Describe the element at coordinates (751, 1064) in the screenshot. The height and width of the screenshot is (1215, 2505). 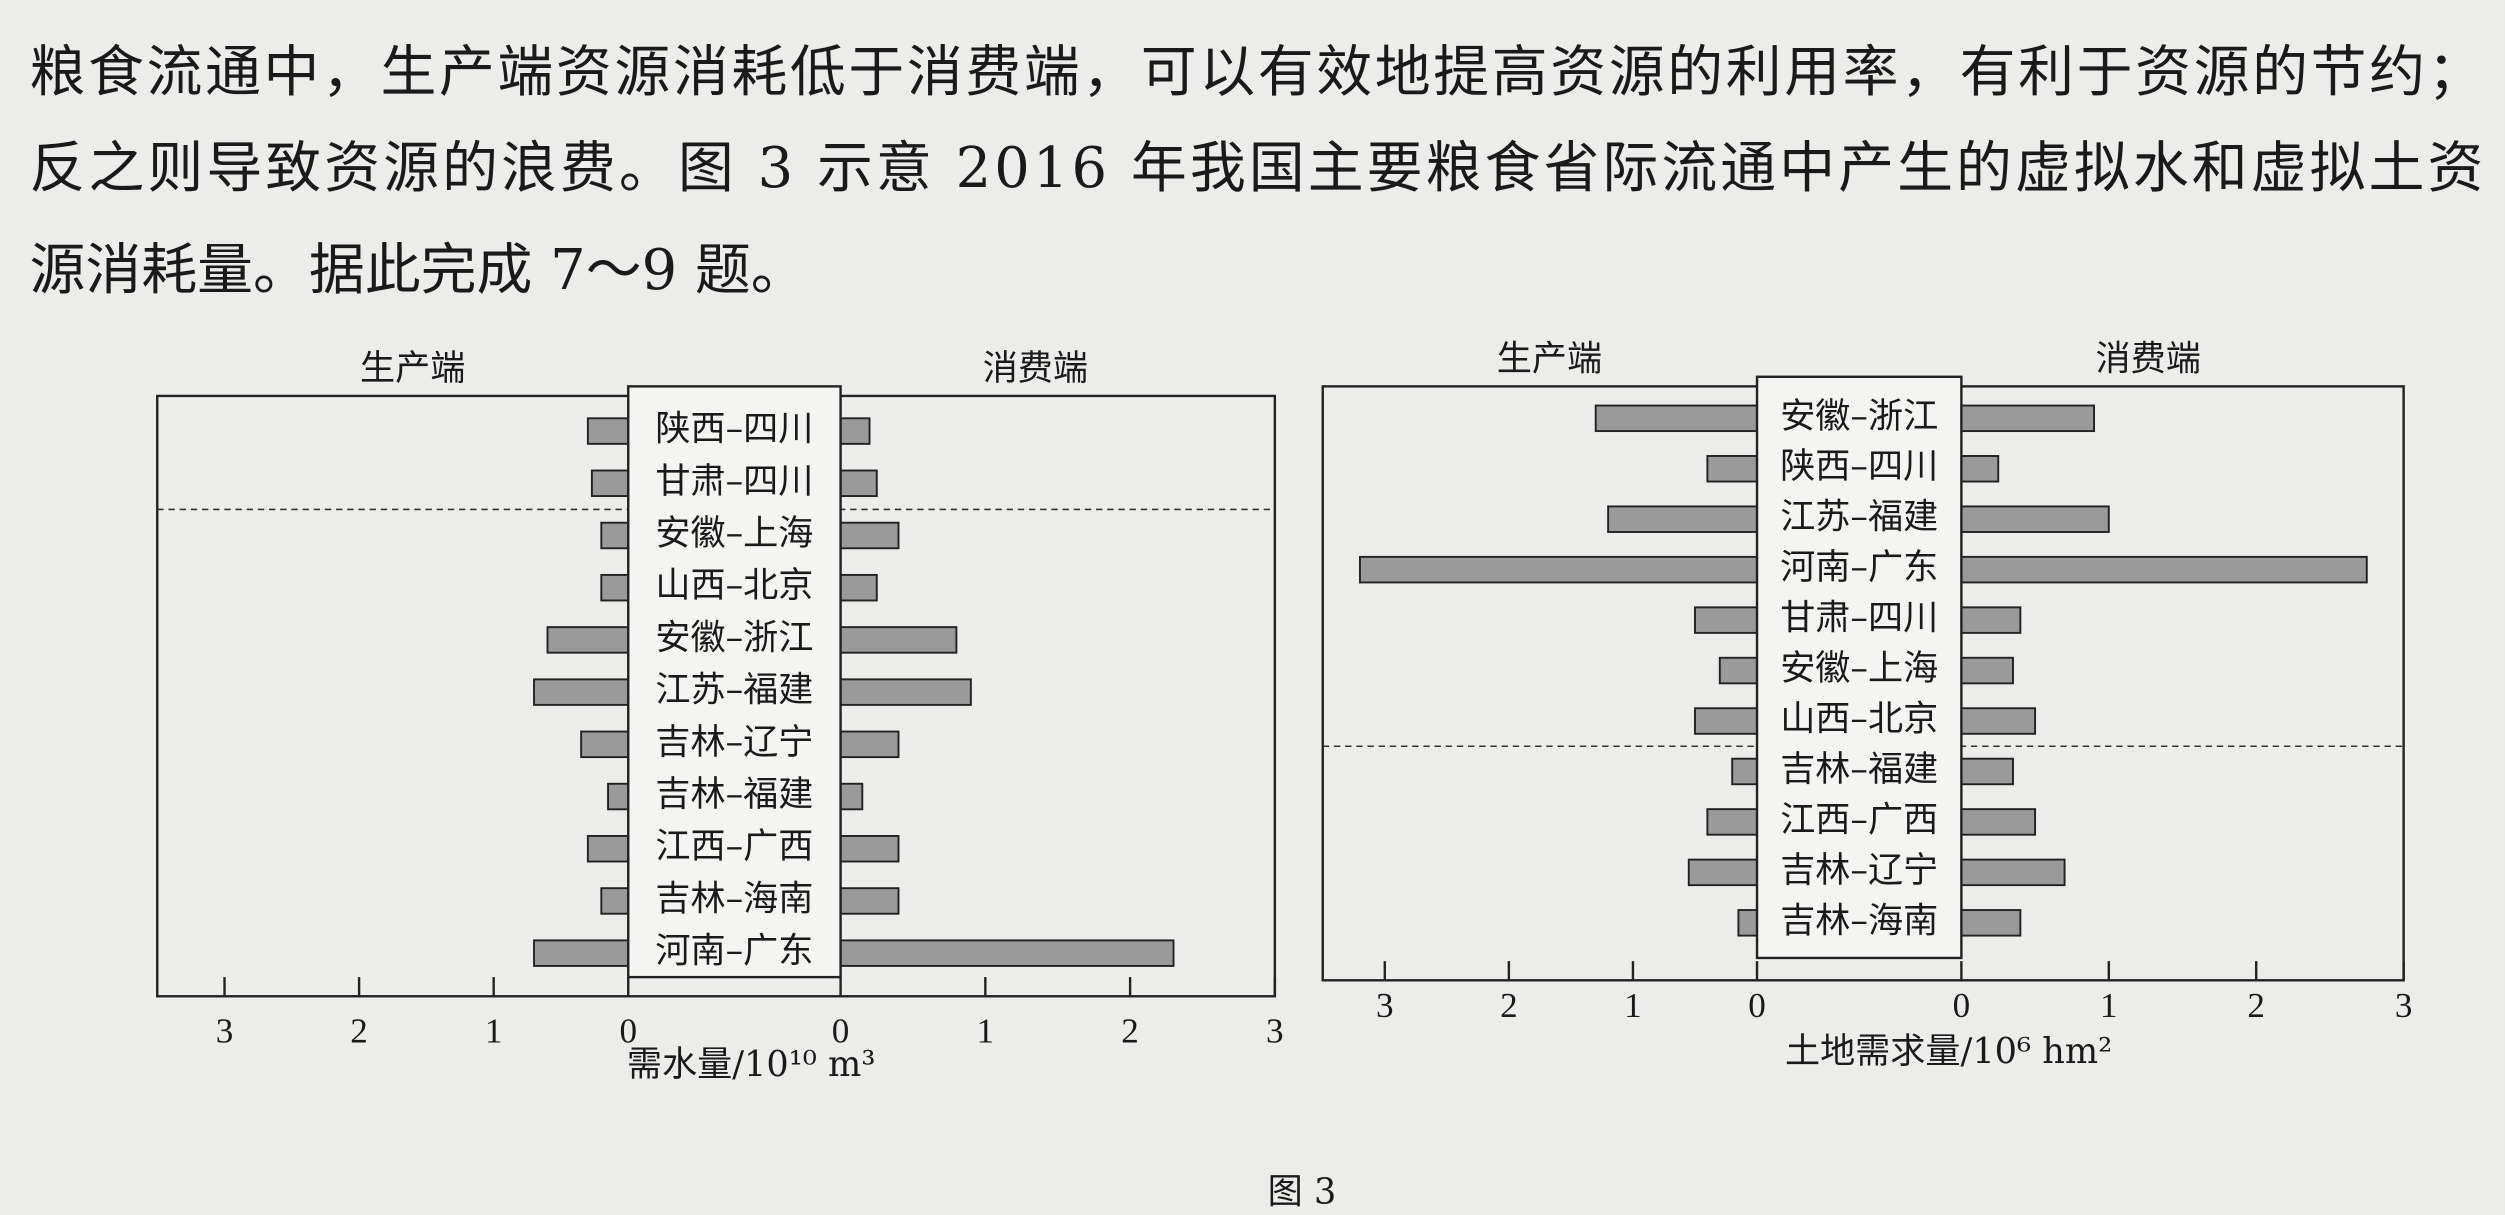
I see `x-axis-label: 需水量/10¹⁰ m³` at that location.